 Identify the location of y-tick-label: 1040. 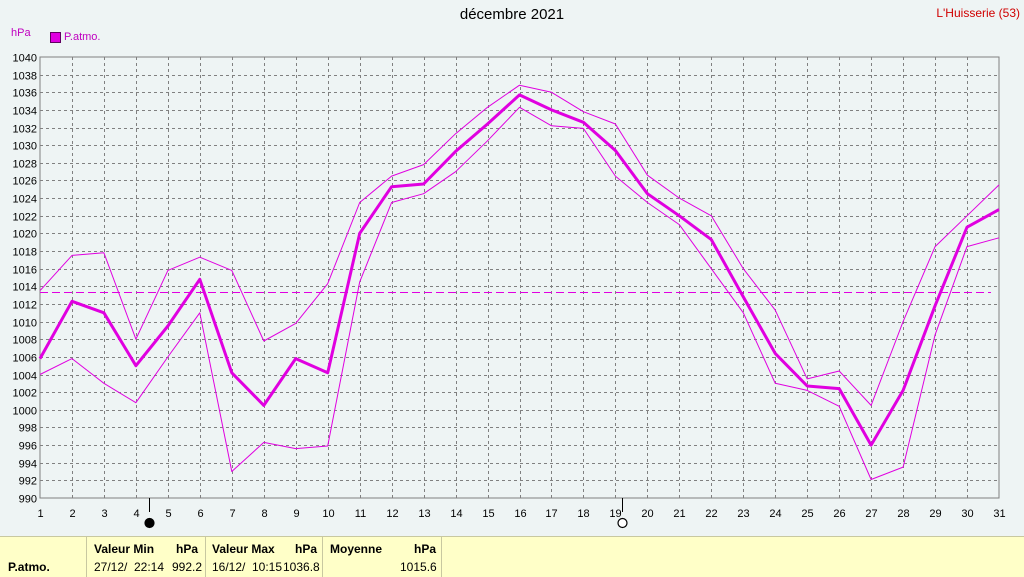
(25, 59).